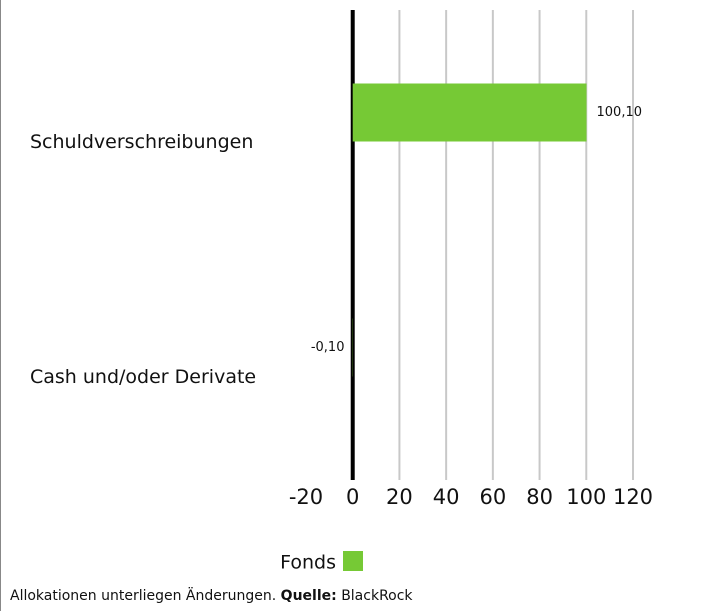 The height and width of the screenshot is (611, 718). Describe the element at coordinates (539, 497) in the screenshot. I see `x-tick-label: 80` at that location.